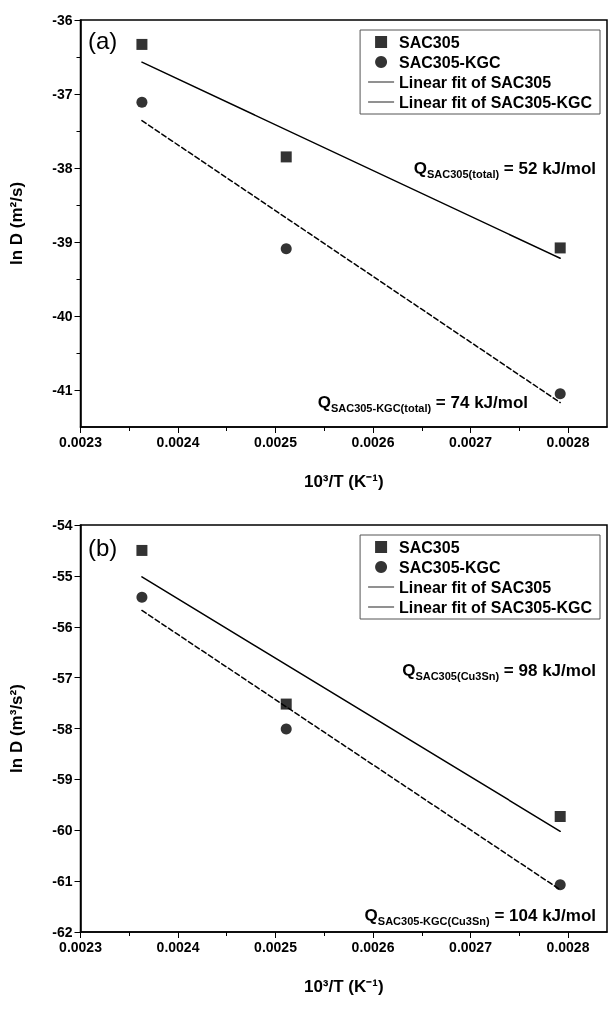 The width and height of the screenshot is (608, 1021). Describe the element at coordinates (103, 40) in the screenshot. I see `annotation: (a)` at that location.